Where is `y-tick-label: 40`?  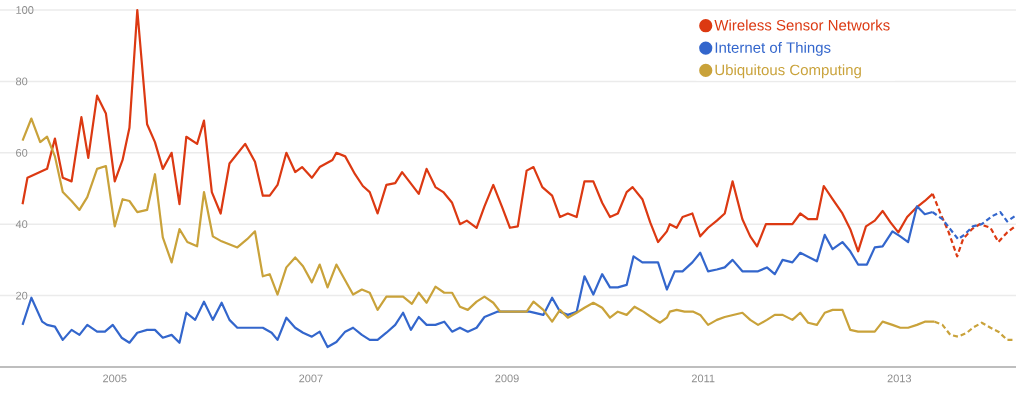 y-tick-label: 40 is located at coordinates (21, 224).